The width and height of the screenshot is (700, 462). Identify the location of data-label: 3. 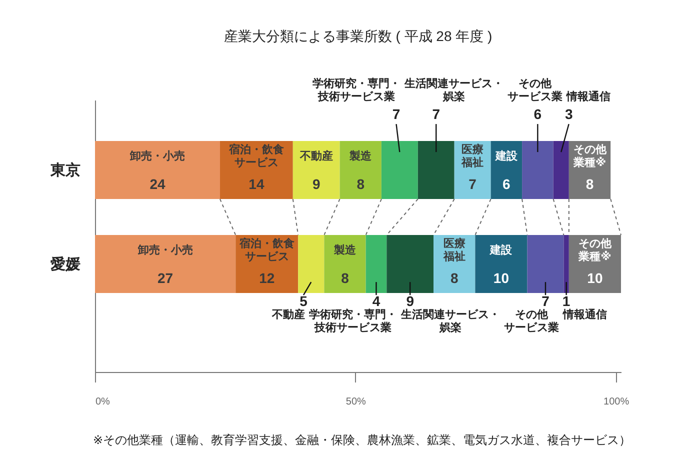
(568, 114).